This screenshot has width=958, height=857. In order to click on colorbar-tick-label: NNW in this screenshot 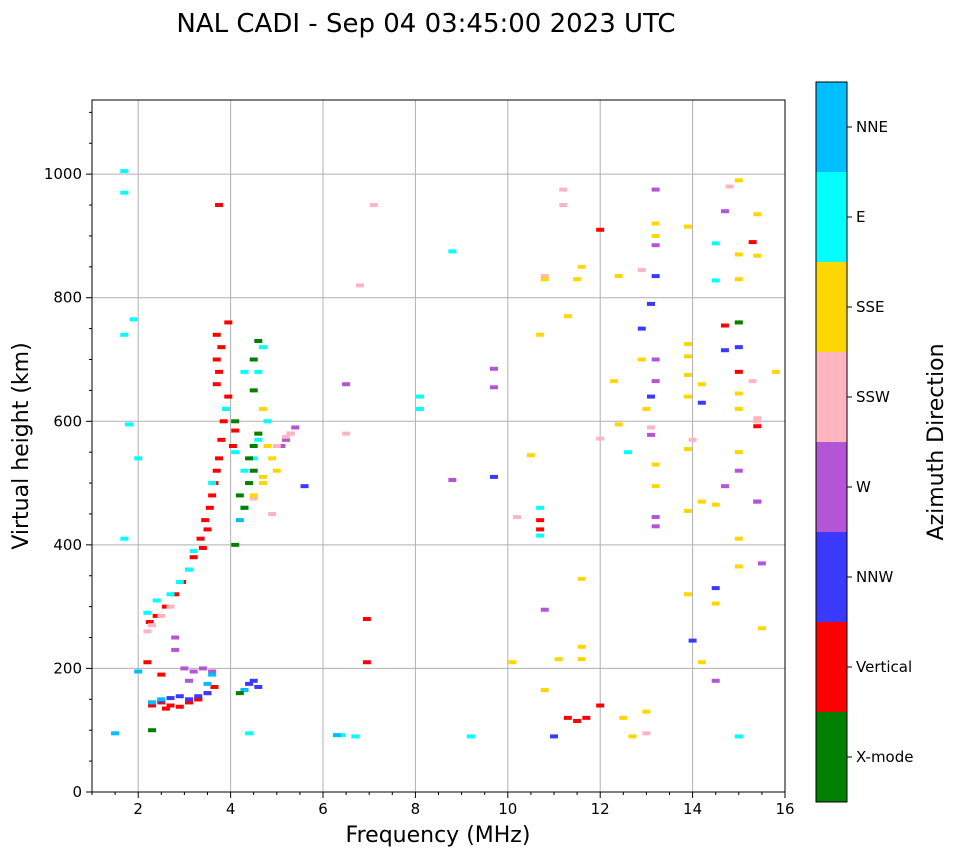, I will do `click(874, 577)`.